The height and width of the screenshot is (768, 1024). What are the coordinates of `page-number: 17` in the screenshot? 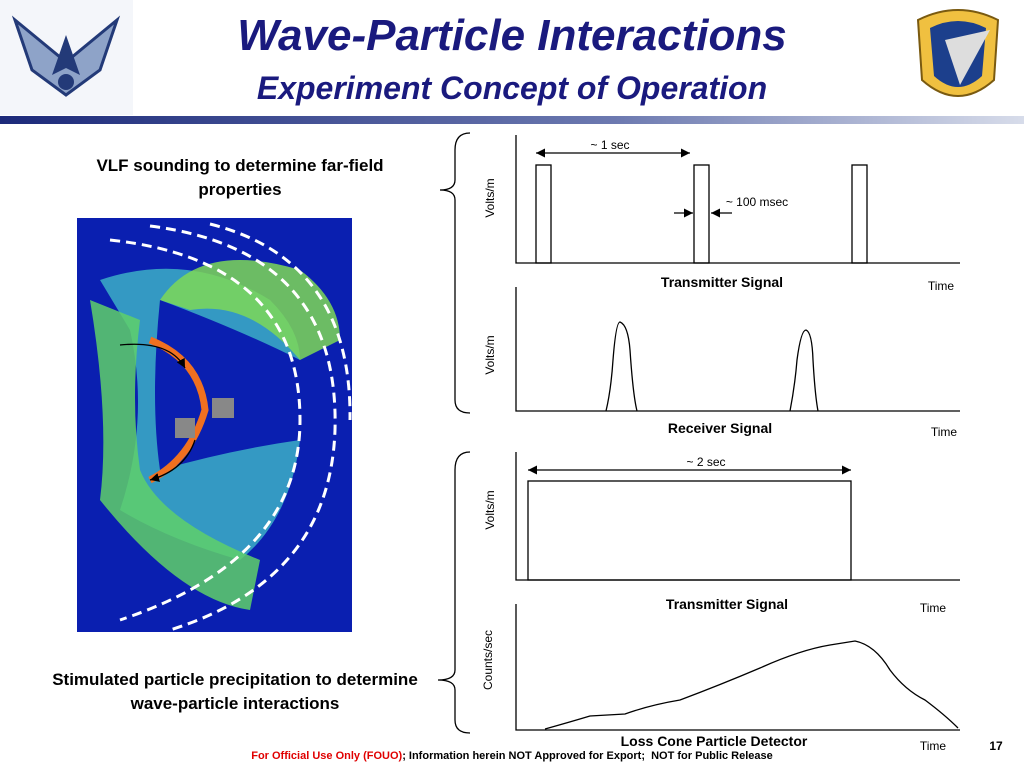 It's located at (996, 746).